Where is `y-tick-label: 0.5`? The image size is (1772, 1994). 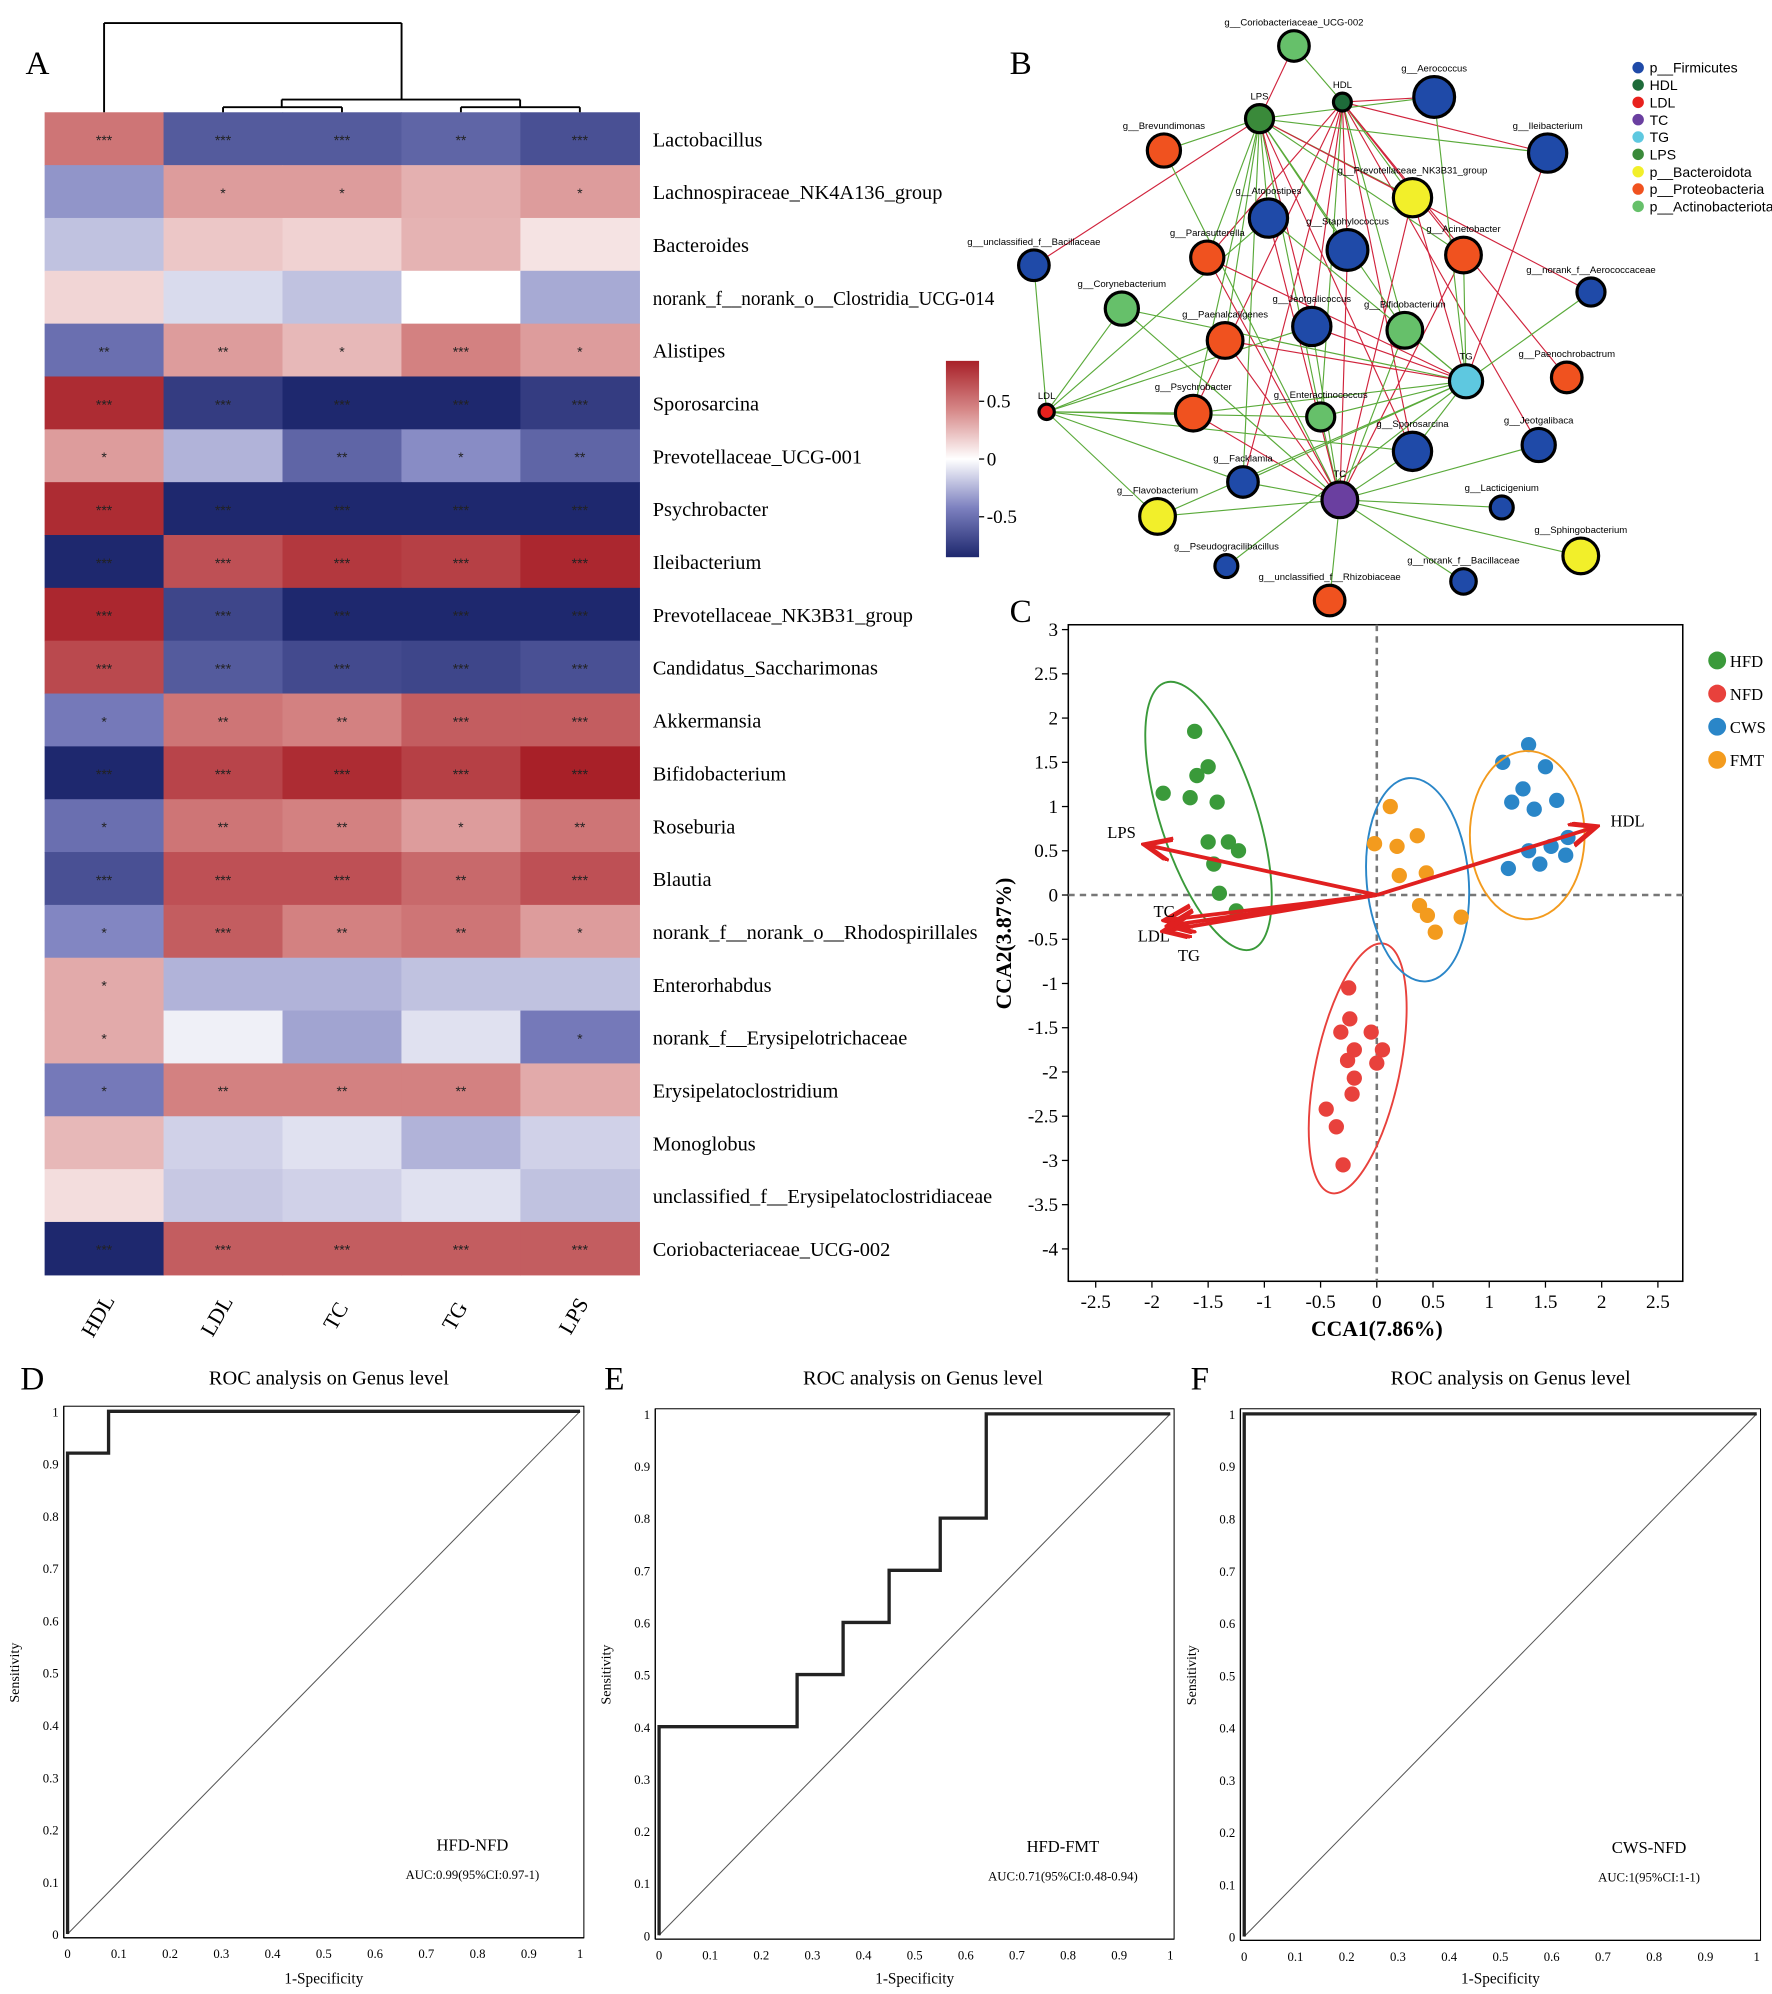 y-tick-label: 0.5 is located at coordinates (642, 1676).